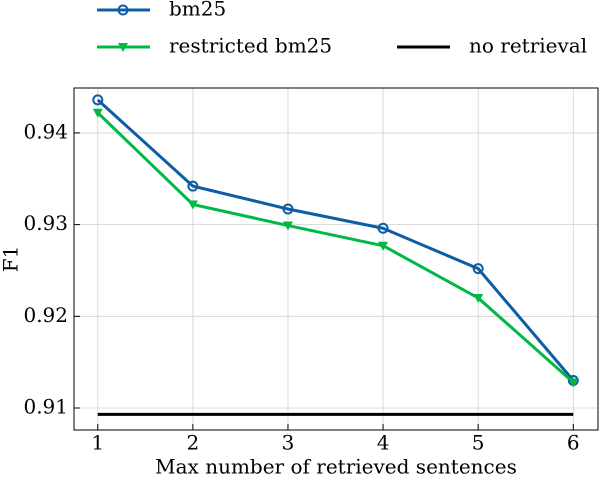 The width and height of the screenshot is (600, 480). Describe the element at coordinates (45, 315) in the screenshot. I see `y-tick-label: 0.92` at that location.